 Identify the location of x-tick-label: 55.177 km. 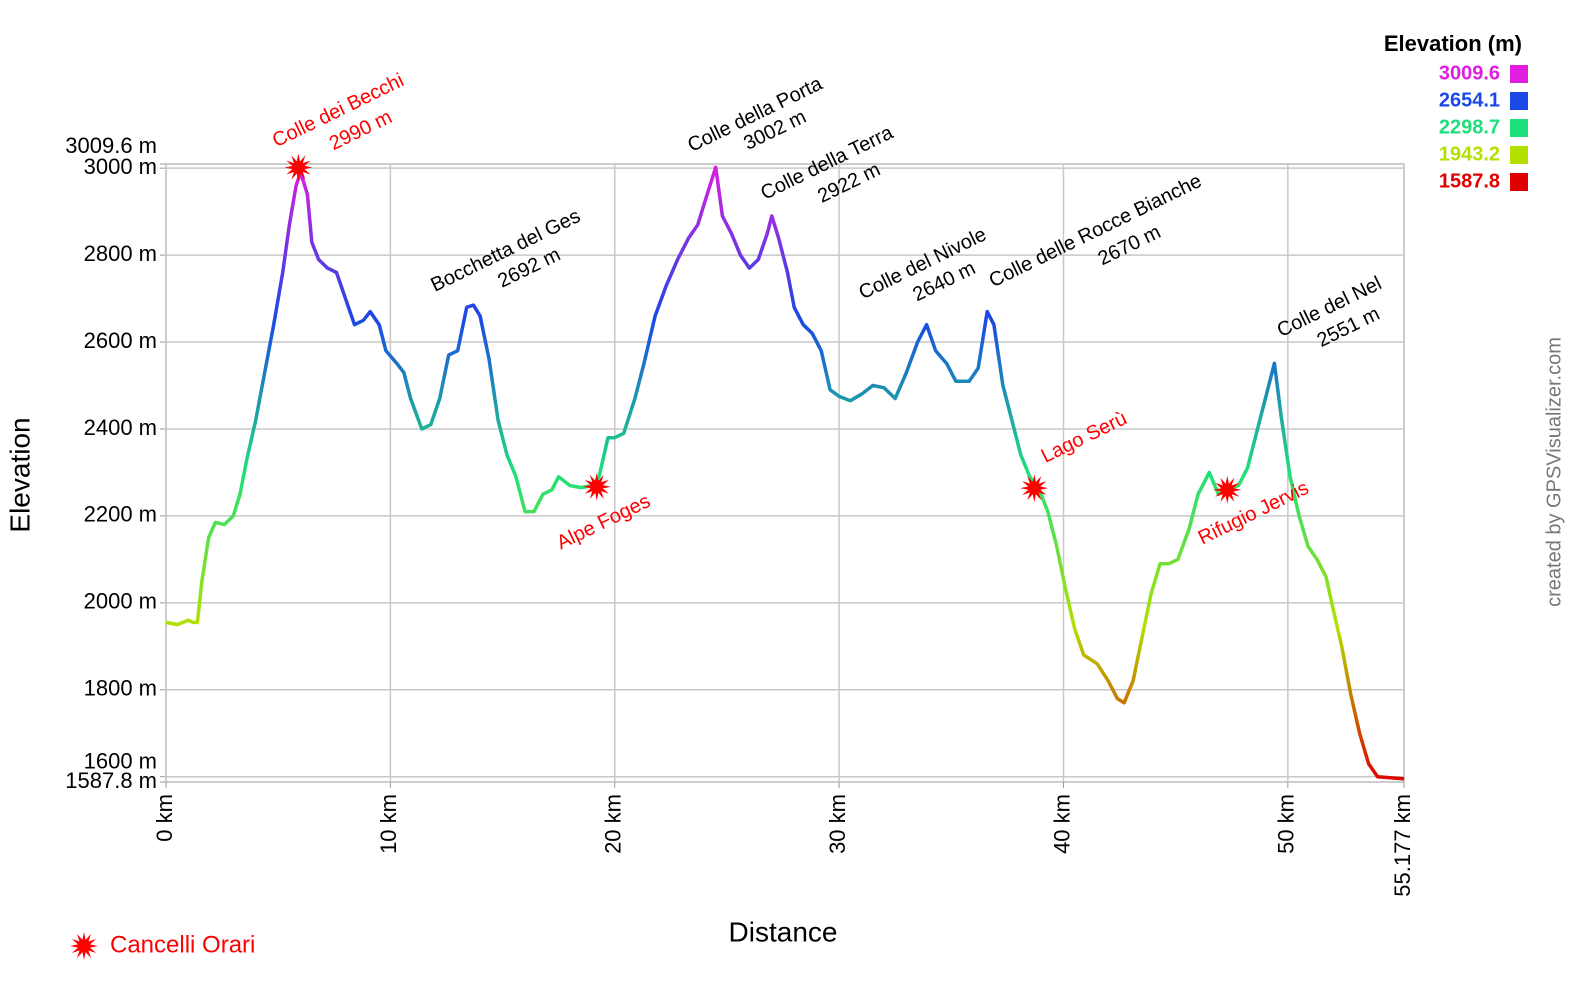
(1402, 845).